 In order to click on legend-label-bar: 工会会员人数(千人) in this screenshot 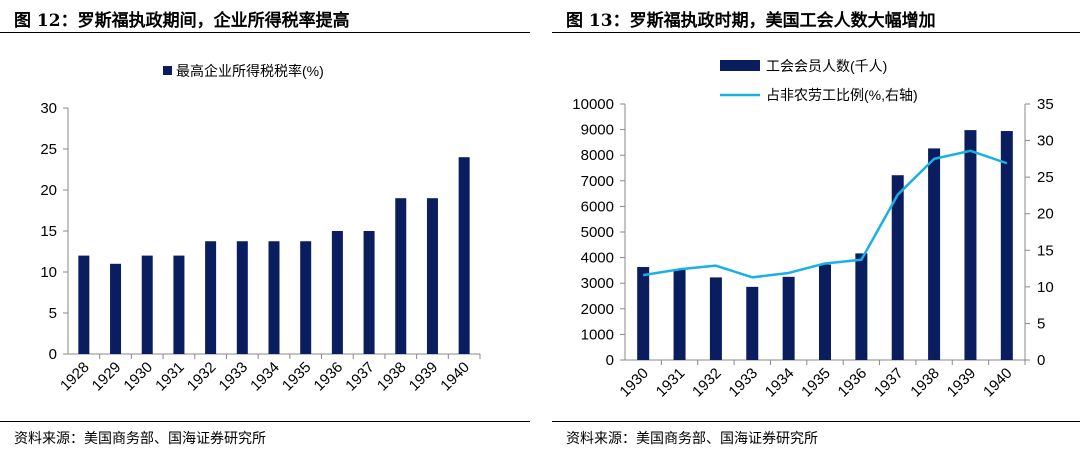, I will do `click(826, 66)`.